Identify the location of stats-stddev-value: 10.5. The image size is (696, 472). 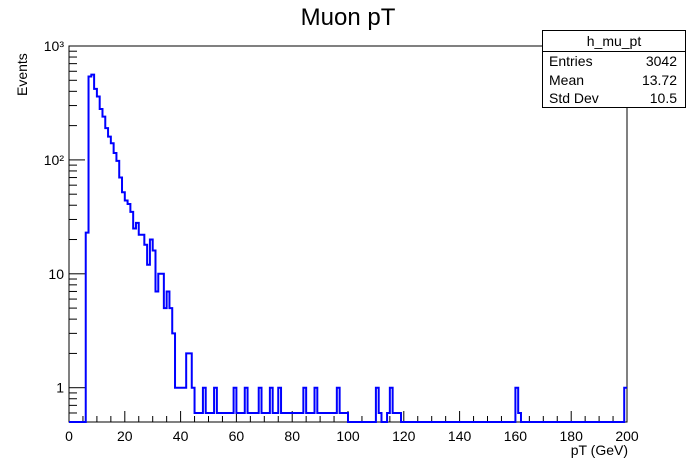
(663, 98).